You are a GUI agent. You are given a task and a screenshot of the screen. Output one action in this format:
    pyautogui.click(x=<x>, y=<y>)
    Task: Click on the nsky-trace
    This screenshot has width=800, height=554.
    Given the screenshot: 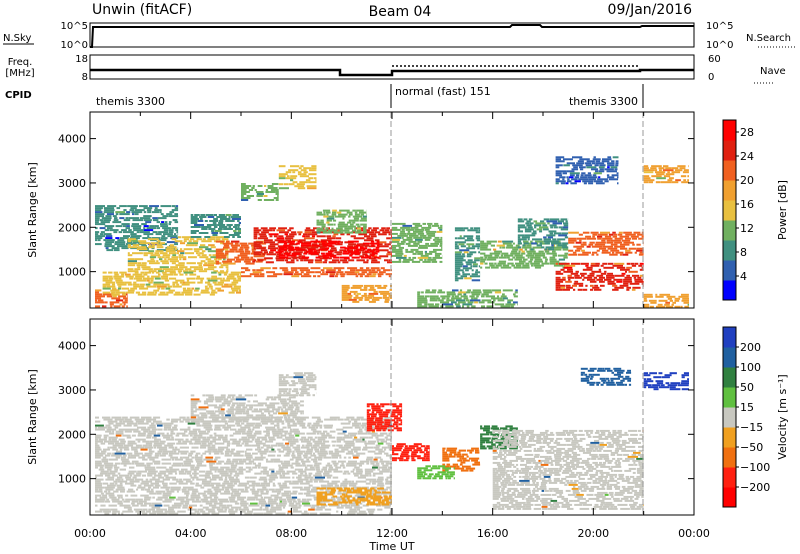 What is the action you would take?
    pyautogui.click(x=392, y=36)
    